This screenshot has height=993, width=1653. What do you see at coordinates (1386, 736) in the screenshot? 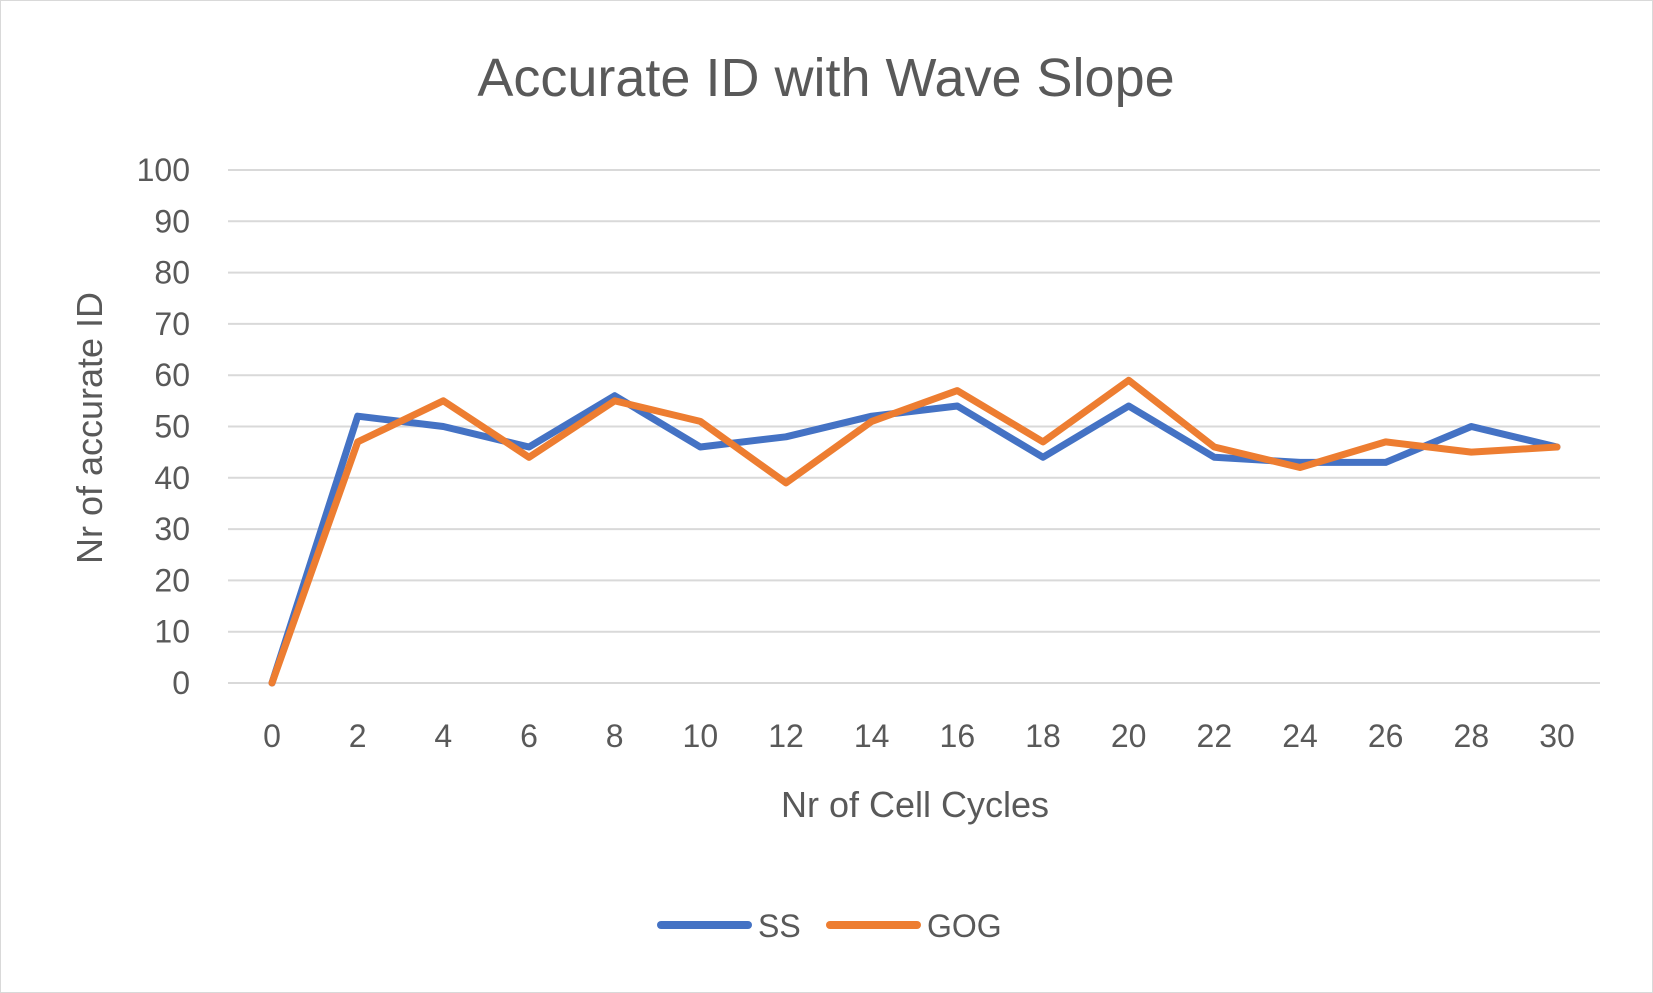
I see `x-tick-label: 26` at bounding box center [1386, 736].